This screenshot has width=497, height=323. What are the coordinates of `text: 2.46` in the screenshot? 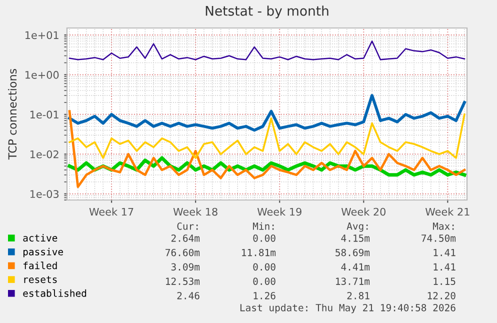 It's located at (188, 296).